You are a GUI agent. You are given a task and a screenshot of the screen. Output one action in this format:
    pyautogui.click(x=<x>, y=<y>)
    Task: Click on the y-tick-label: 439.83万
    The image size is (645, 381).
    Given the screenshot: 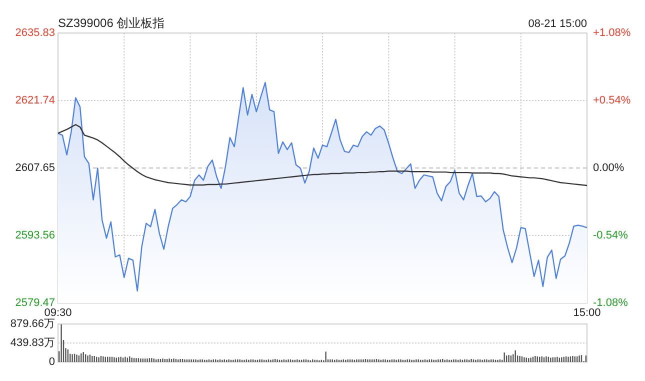 What is the action you would take?
    pyautogui.click(x=32, y=343)
    